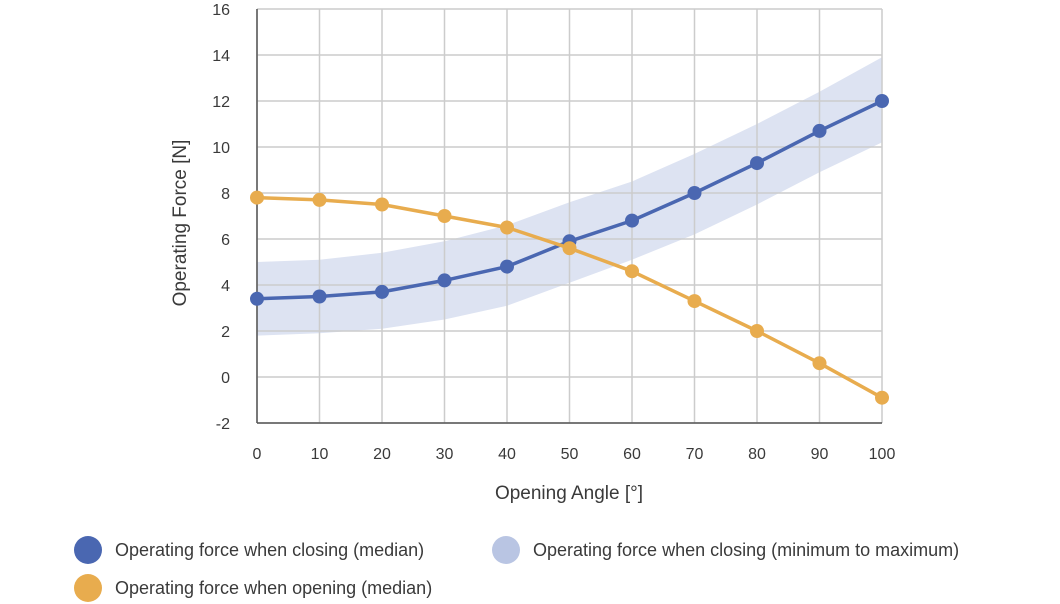  What do you see at coordinates (320, 454) in the screenshot?
I see `x-tick-label: 10` at bounding box center [320, 454].